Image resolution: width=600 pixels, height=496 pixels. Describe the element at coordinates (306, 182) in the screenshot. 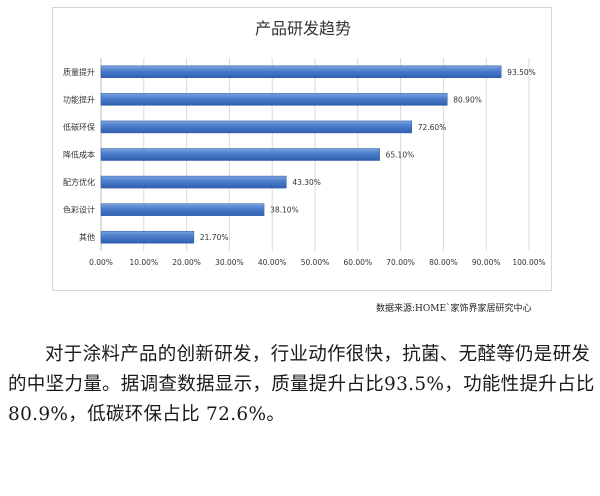

I see `data-label: 43.30%` at that location.